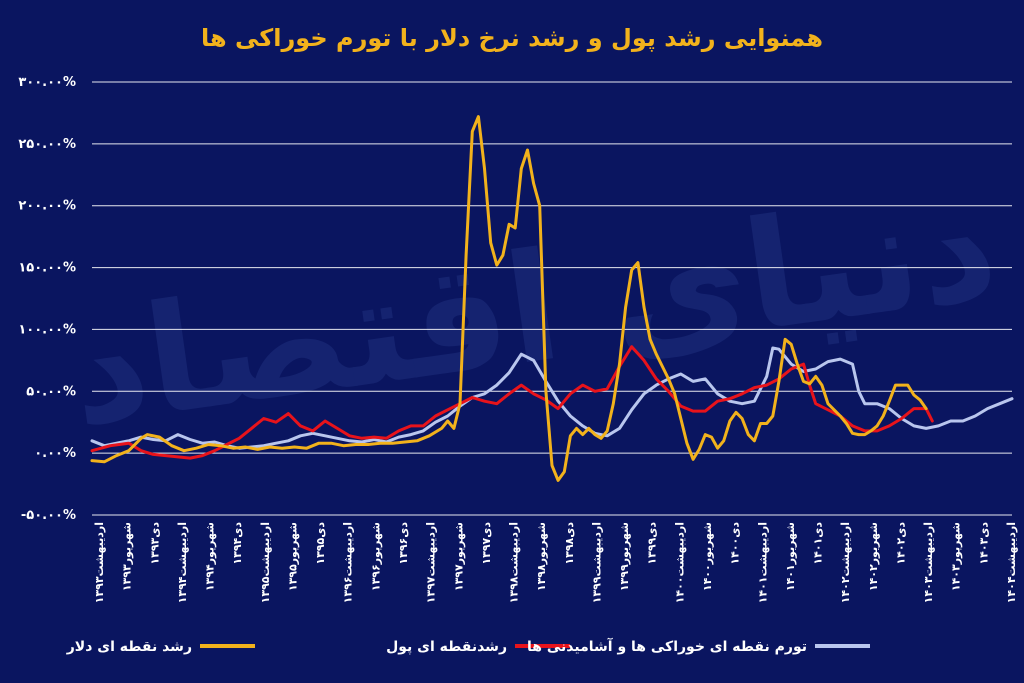 The height and width of the screenshot is (683, 1024). I want to click on x-tick-label: شهریور۱۴۰۲, so click(873, 556).